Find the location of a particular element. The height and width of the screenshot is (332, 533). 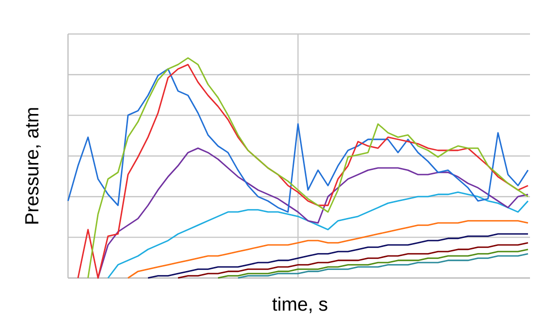

x-axis-title: time, s is located at coordinates (300, 305).